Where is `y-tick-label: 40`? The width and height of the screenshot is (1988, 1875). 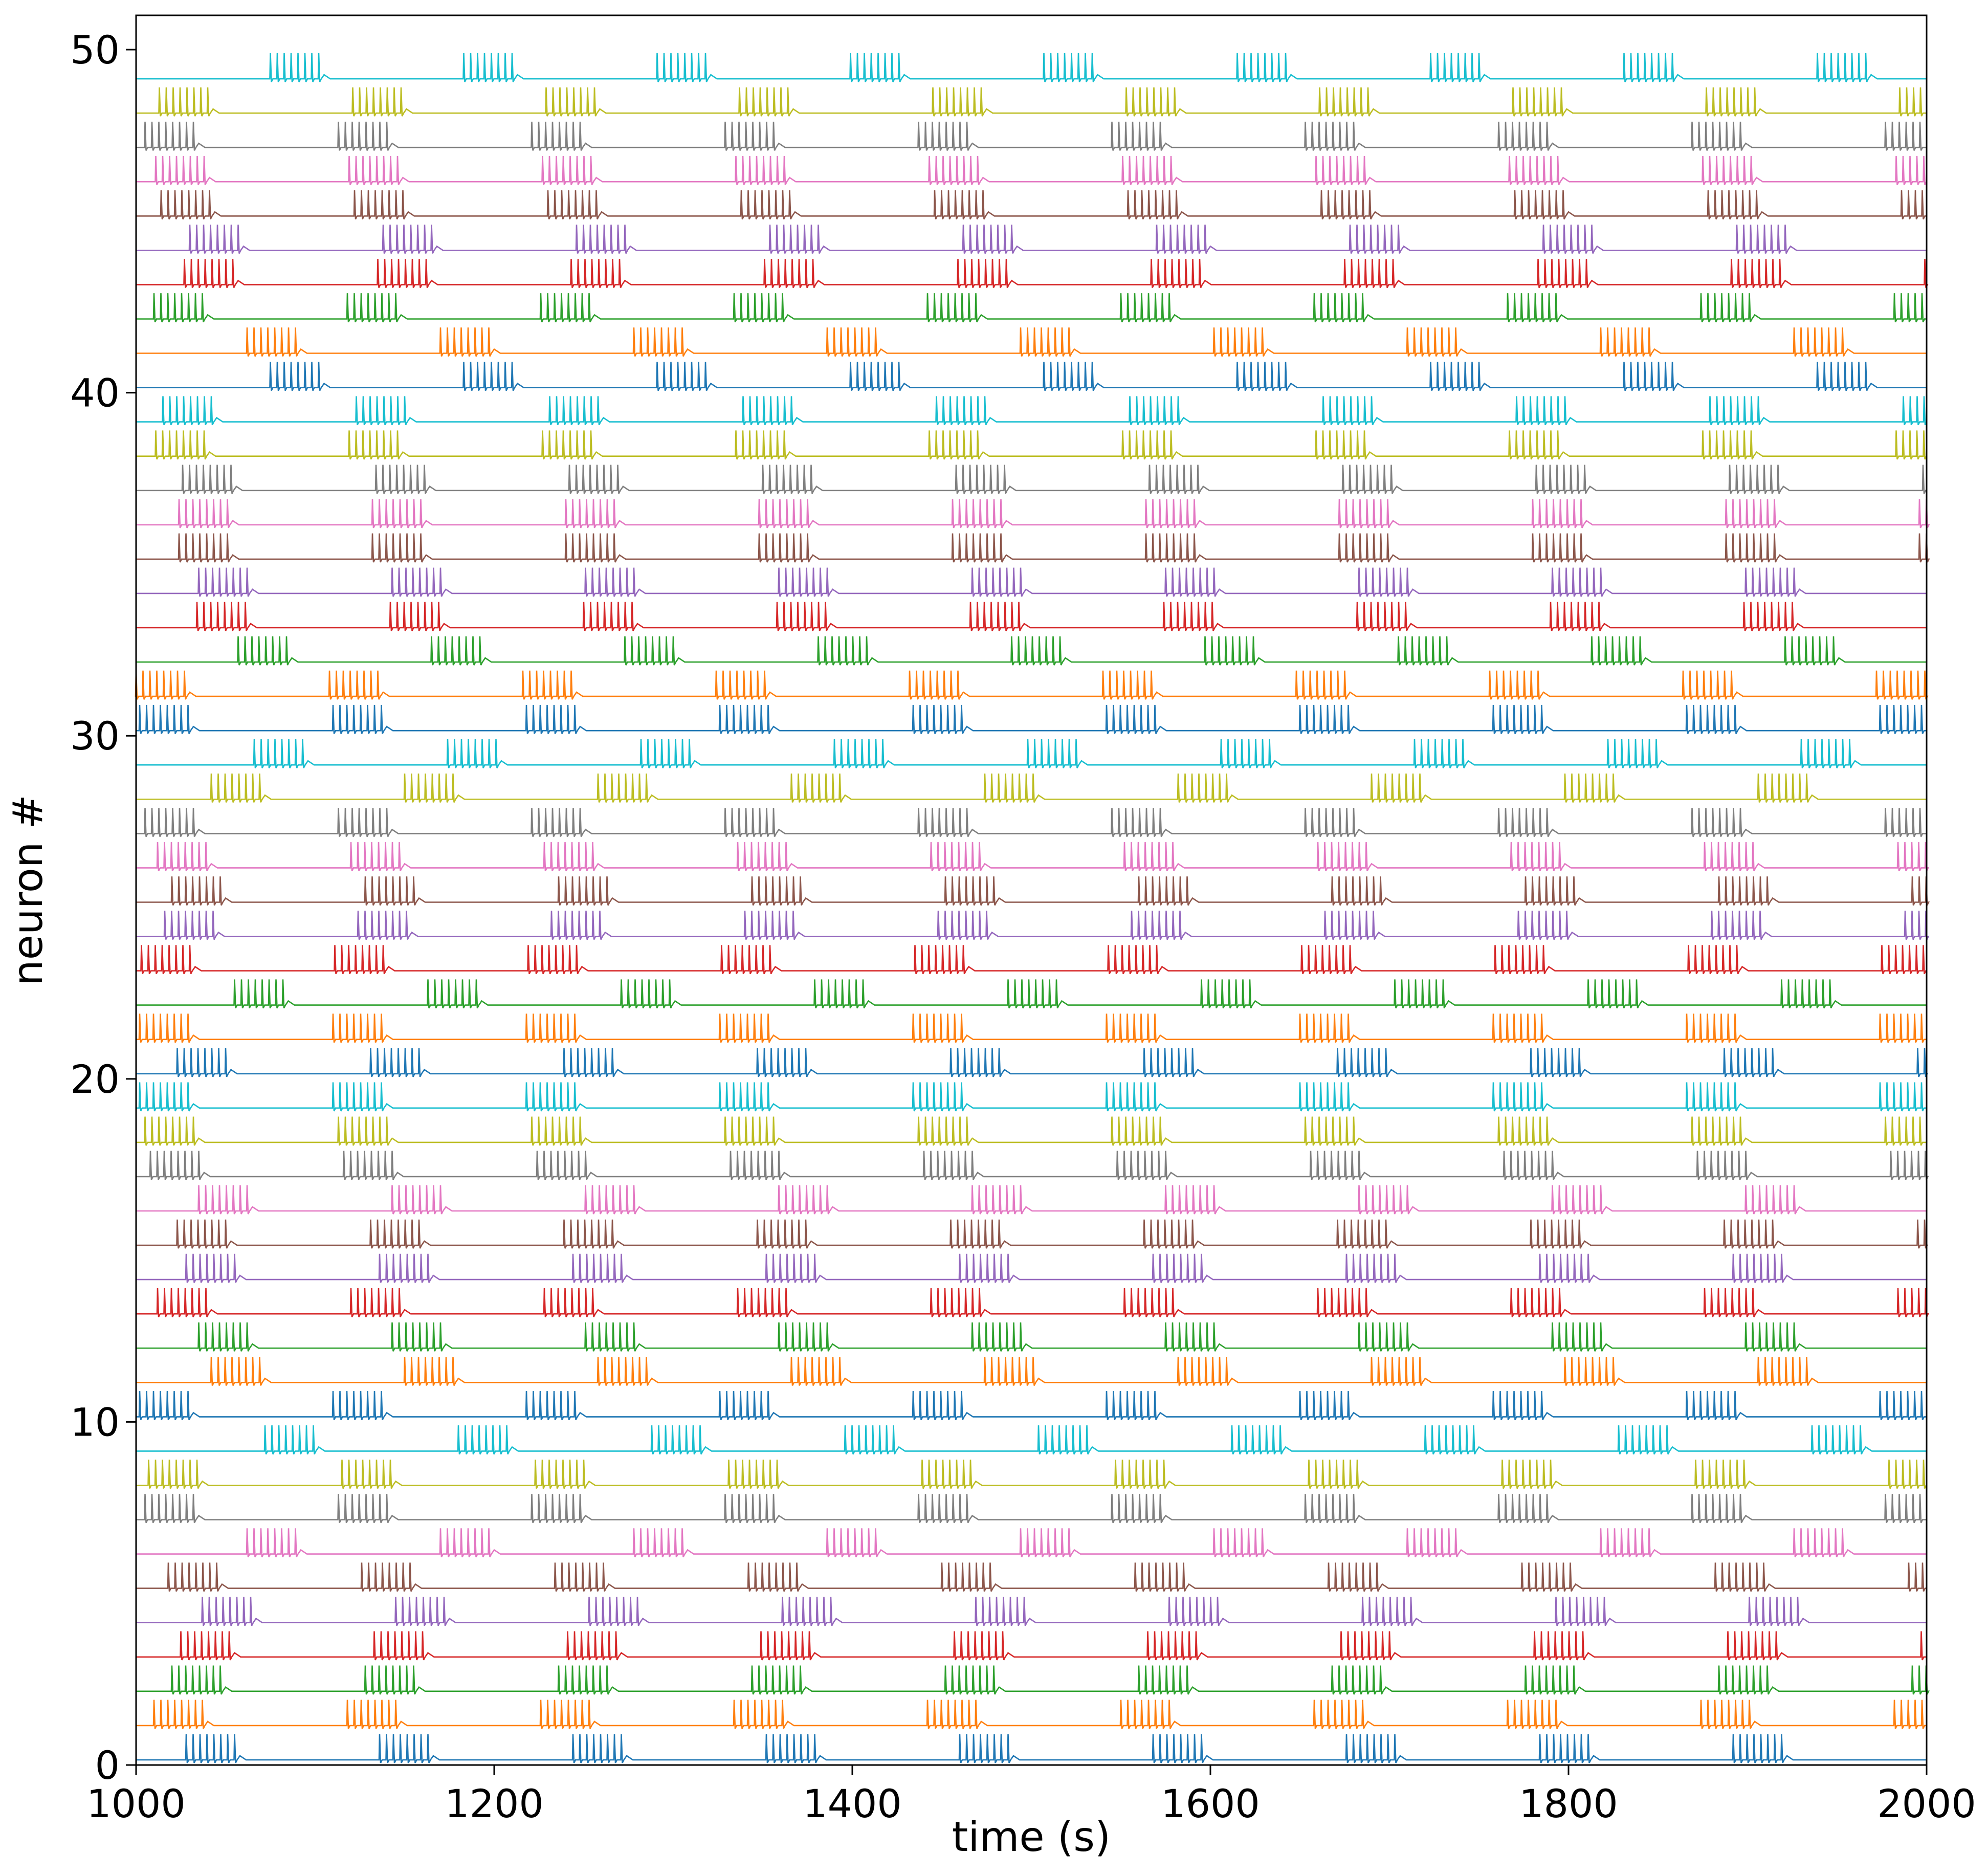 y-tick-label: 40 is located at coordinates (95, 393).